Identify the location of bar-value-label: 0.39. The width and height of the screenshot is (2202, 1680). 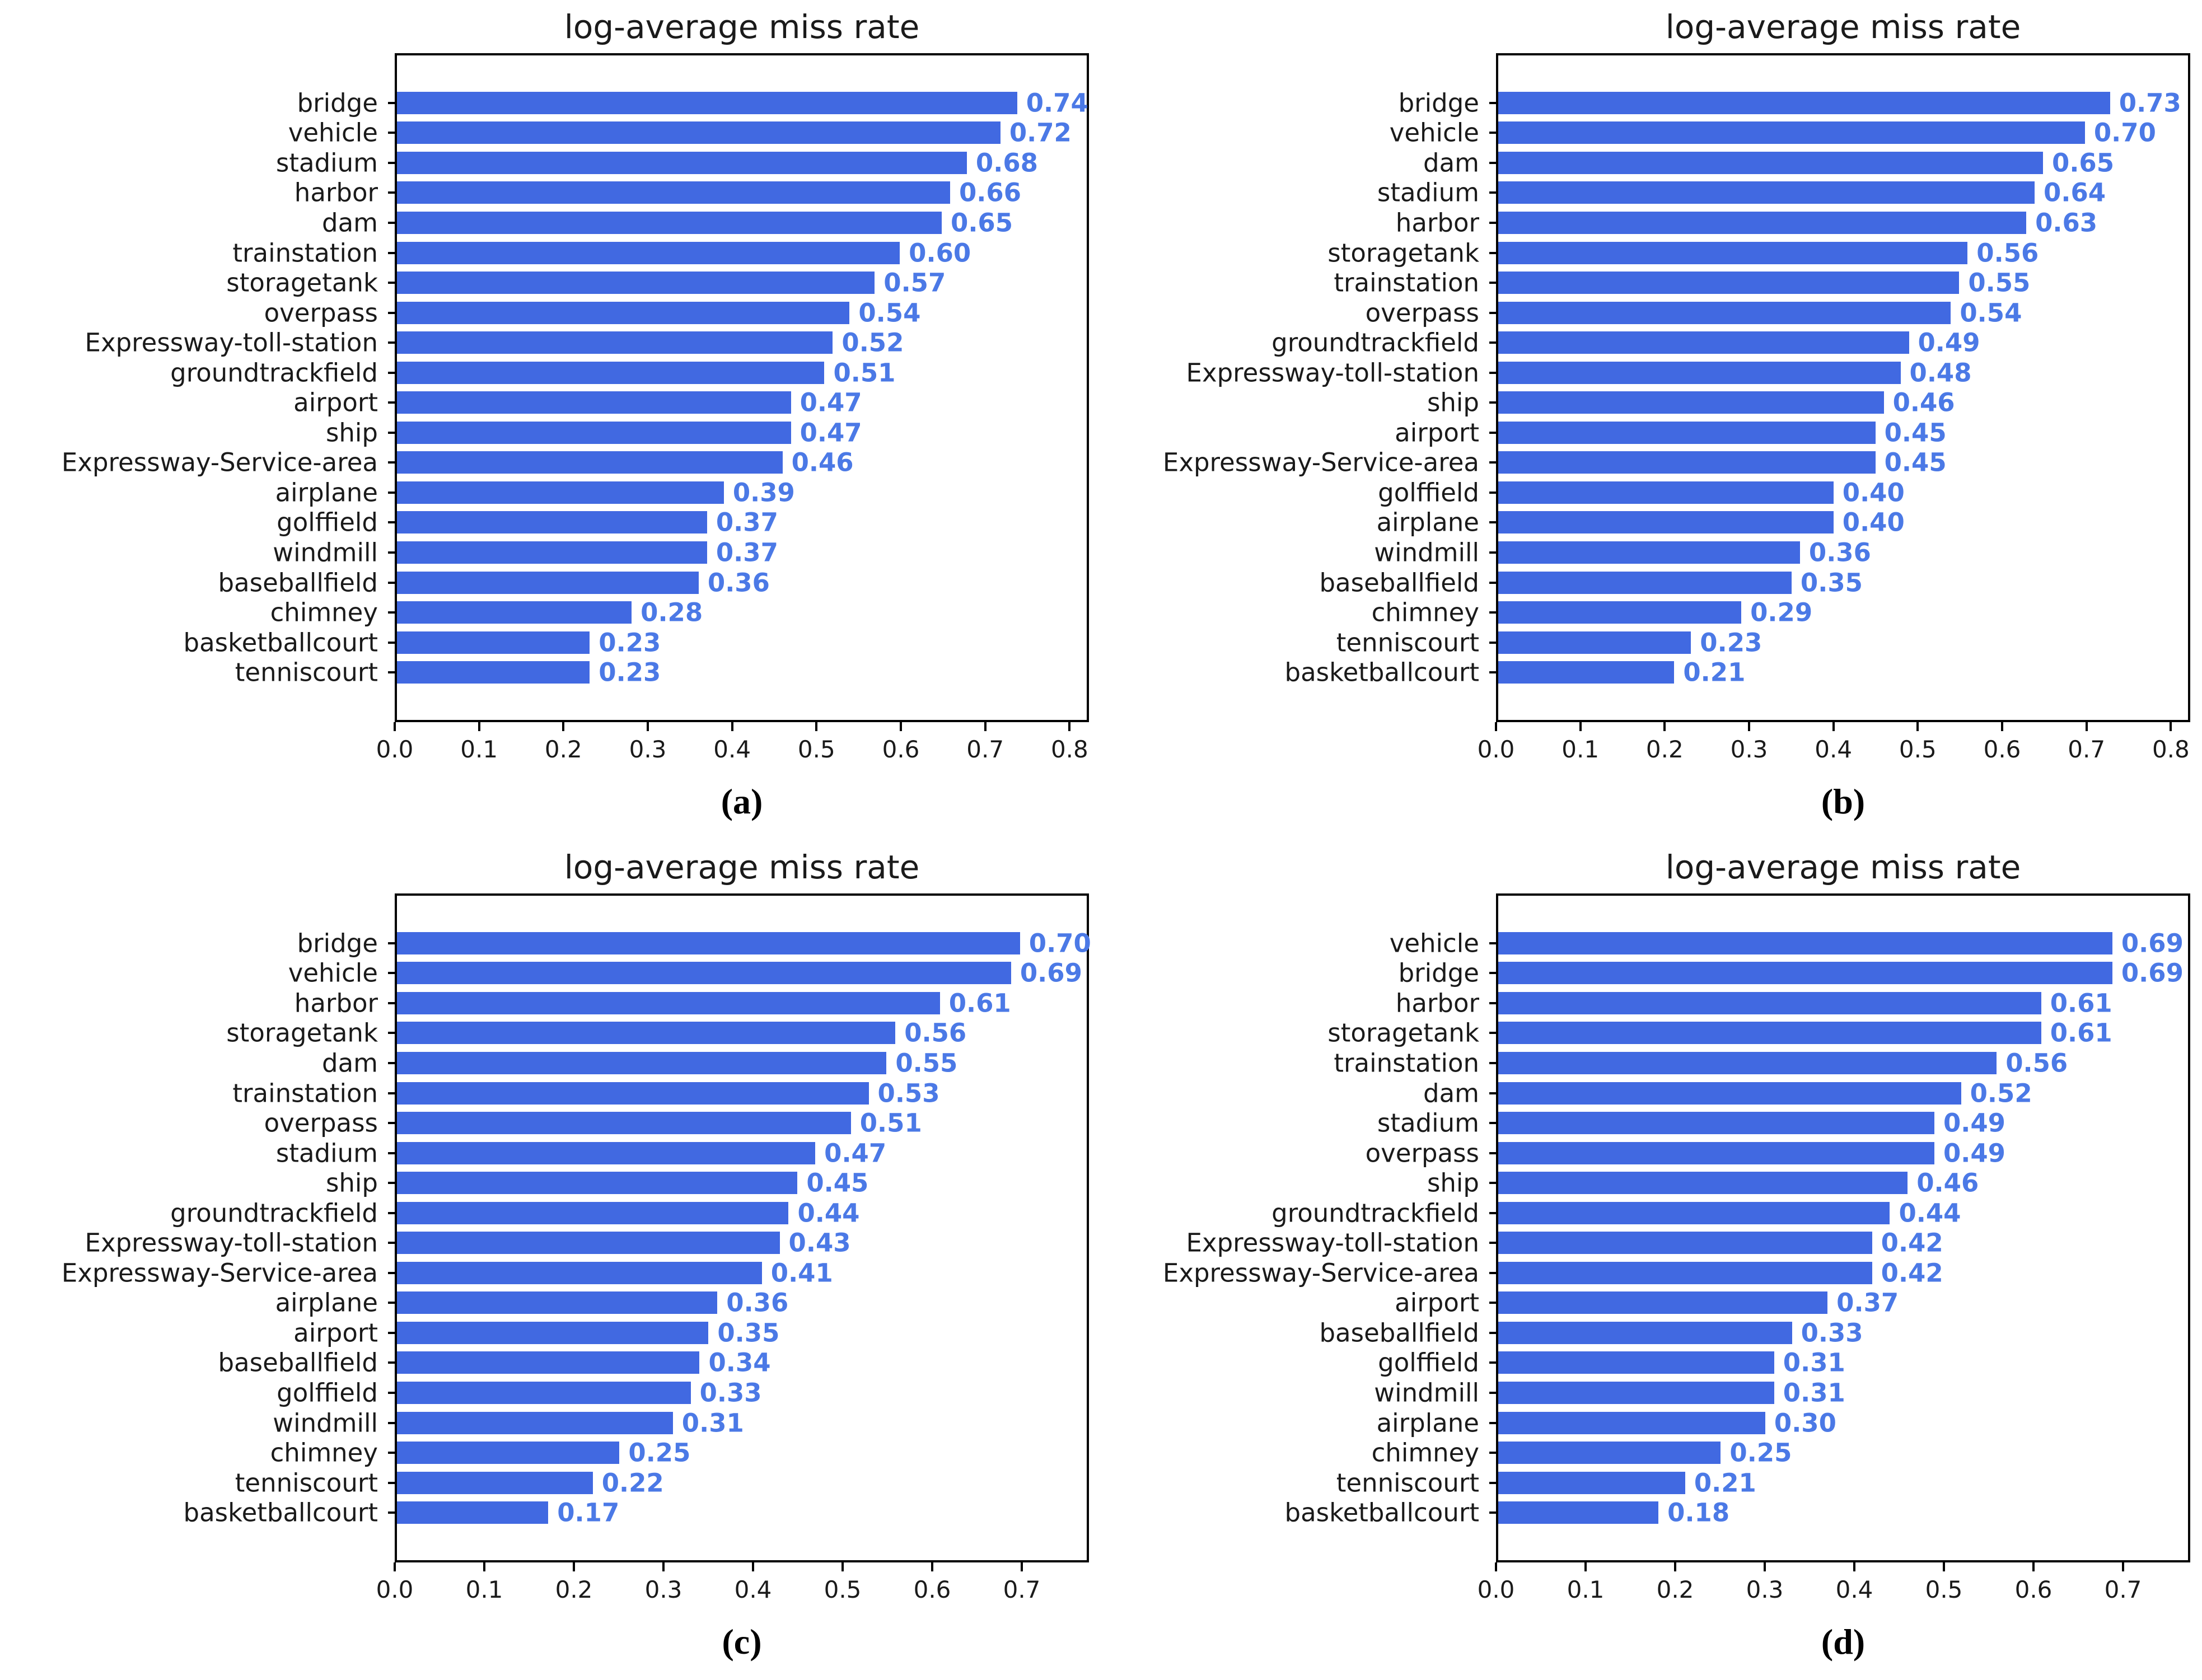
(763, 493).